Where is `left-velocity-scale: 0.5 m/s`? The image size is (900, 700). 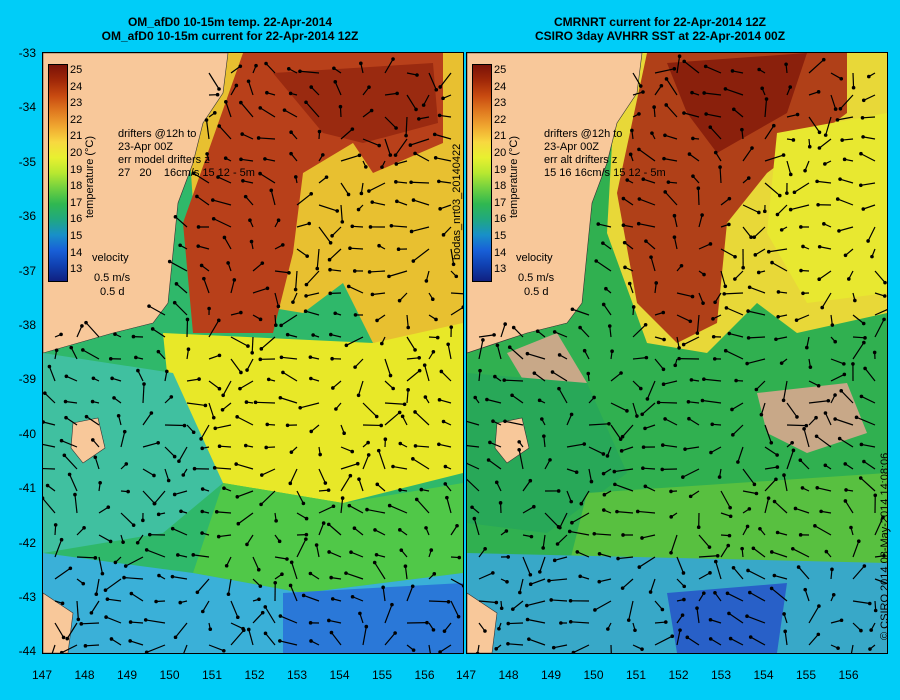
left-velocity-scale: 0.5 m/s is located at coordinates (112, 278).